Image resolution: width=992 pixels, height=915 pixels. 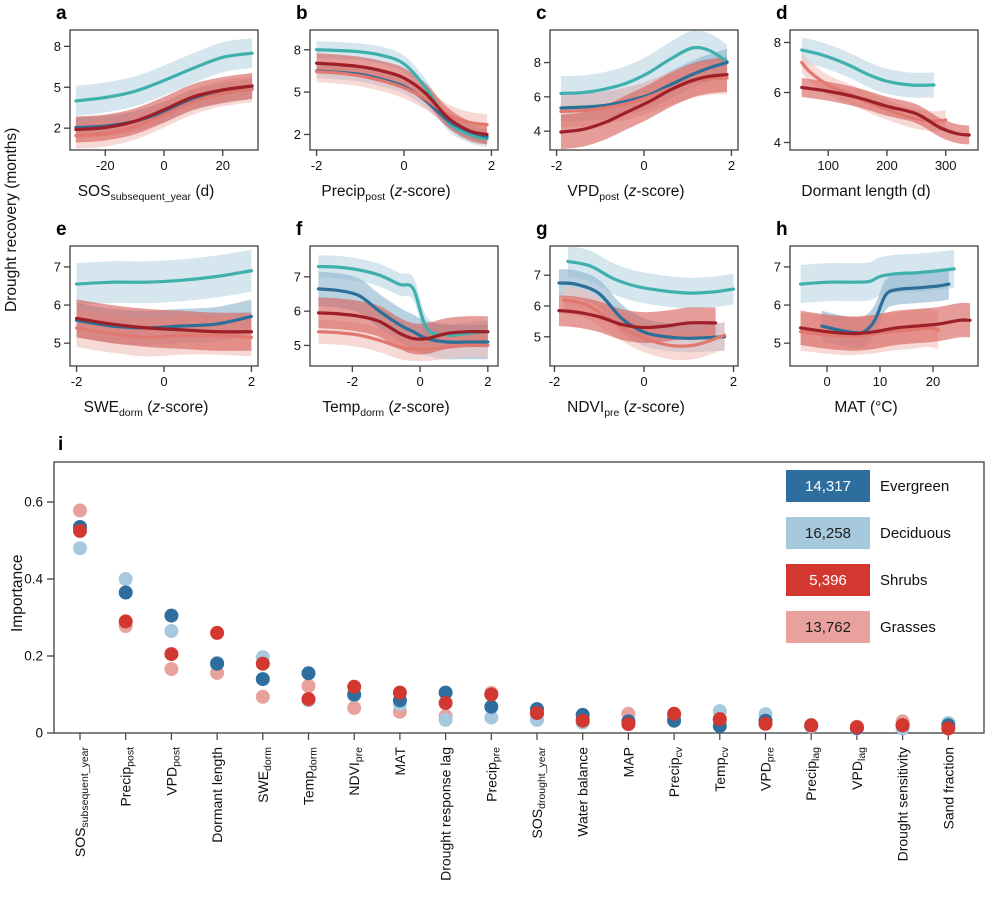 I want to click on category-label-base: NDVI, so click(x=354, y=778).